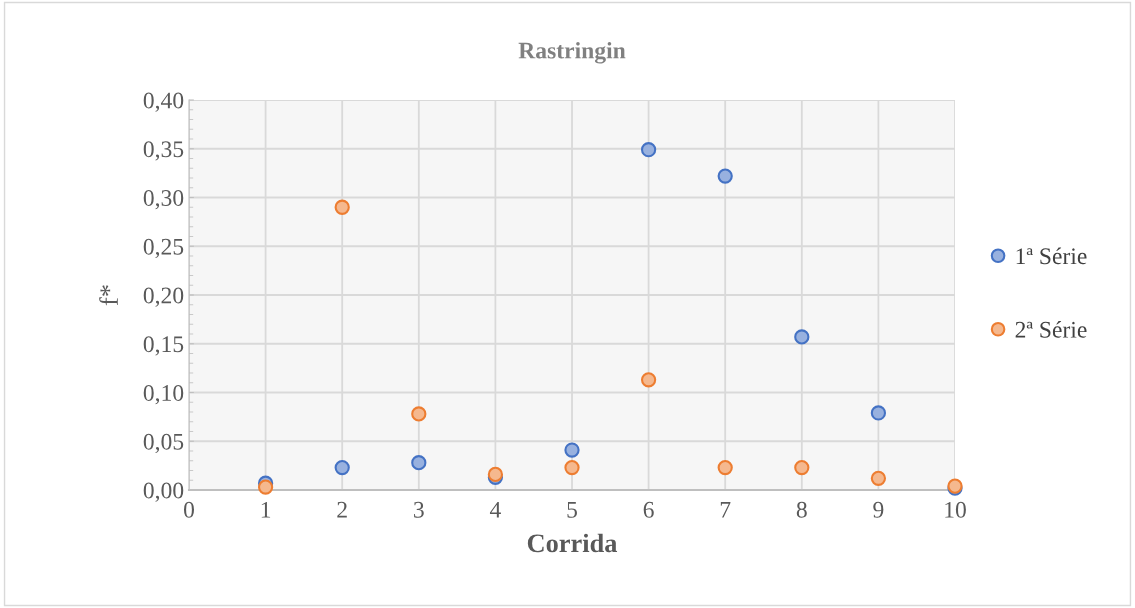  I want to click on x-axis-title: Corrida, so click(572, 543).